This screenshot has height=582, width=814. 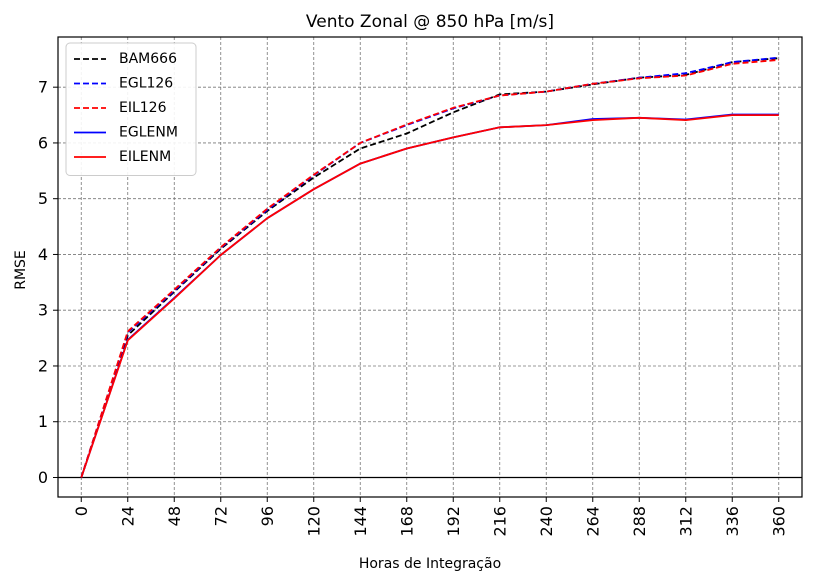 What do you see at coordinates (313, 521) in the screenshot?
I see `x-tick-label: 120` at bounding box center [313, 521].